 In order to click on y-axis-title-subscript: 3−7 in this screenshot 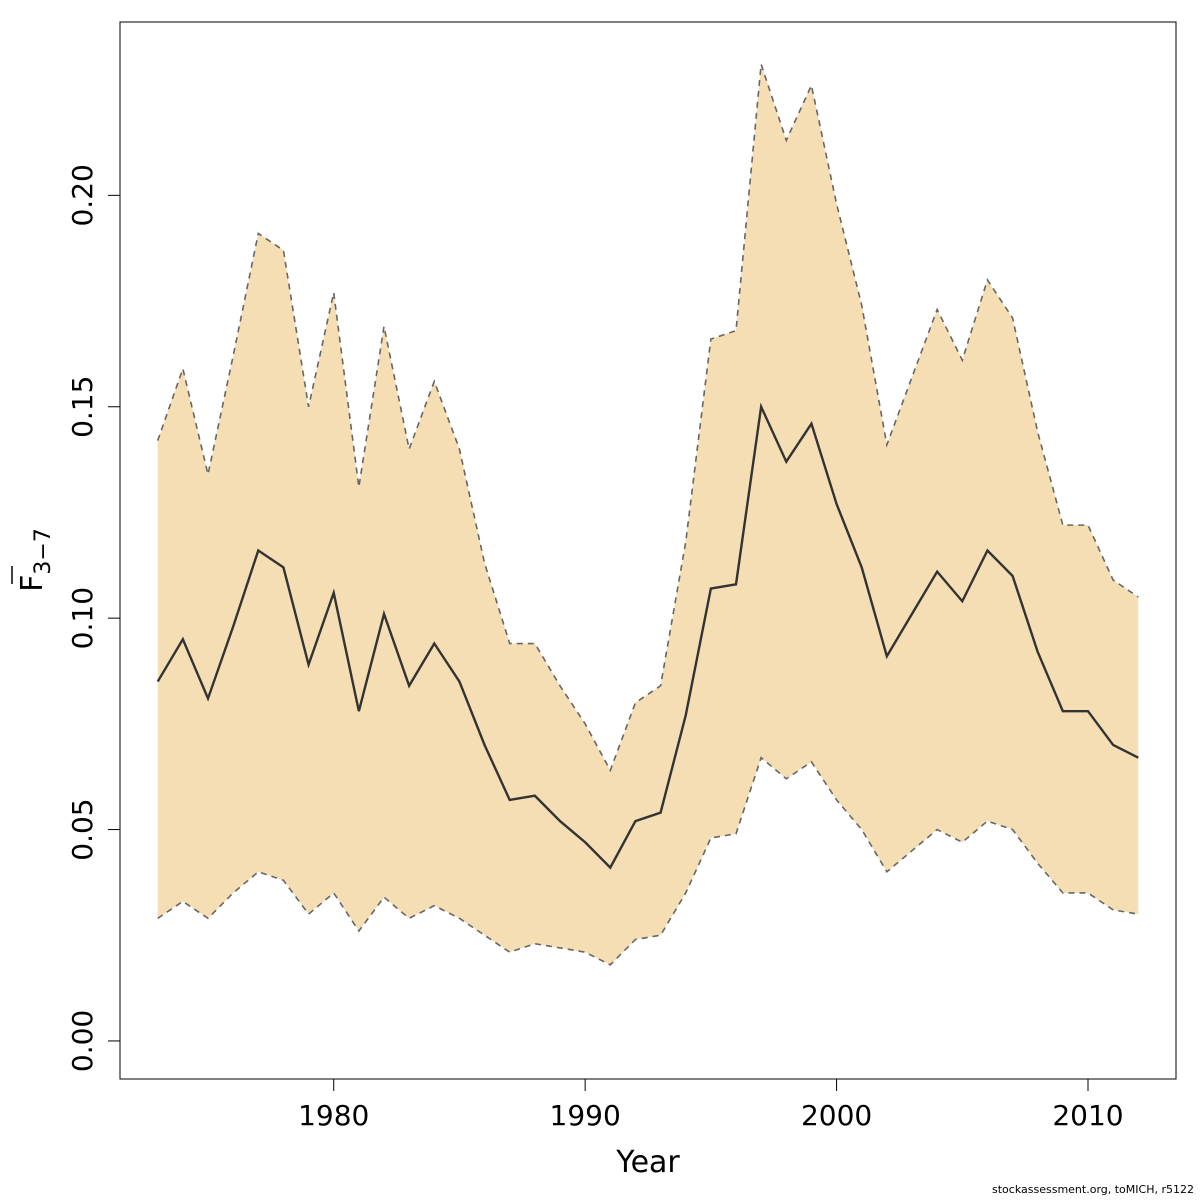, I will do `click(43, 551)`.